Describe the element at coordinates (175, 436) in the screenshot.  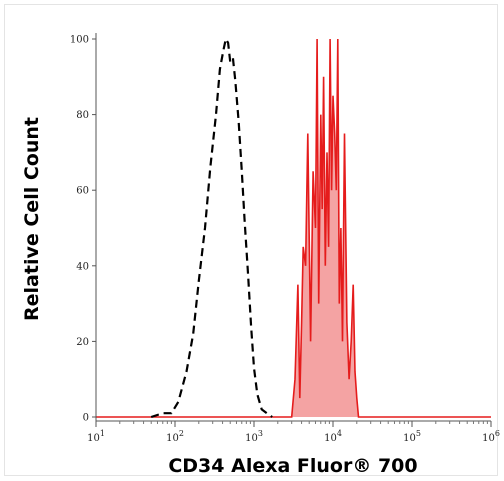
I see `x-tick-label: 10²` at that location.